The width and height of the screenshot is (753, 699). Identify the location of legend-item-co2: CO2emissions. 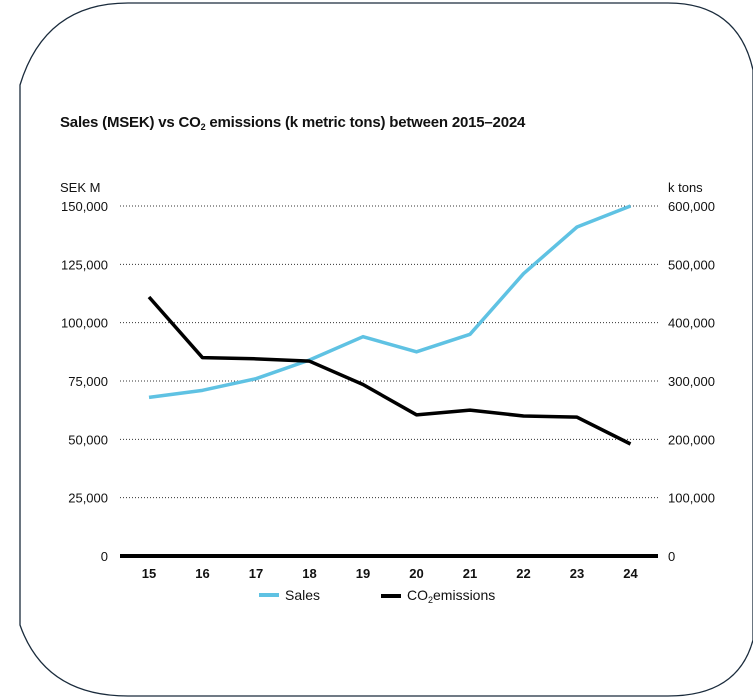
(438, 596).